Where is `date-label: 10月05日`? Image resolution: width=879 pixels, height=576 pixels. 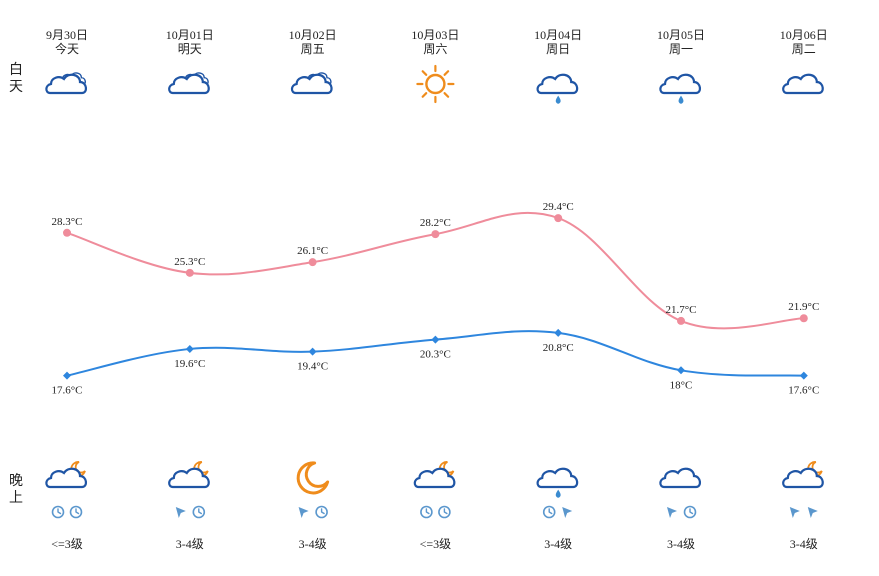 date-label: 10月05日 is located at coordinates (680, 35).